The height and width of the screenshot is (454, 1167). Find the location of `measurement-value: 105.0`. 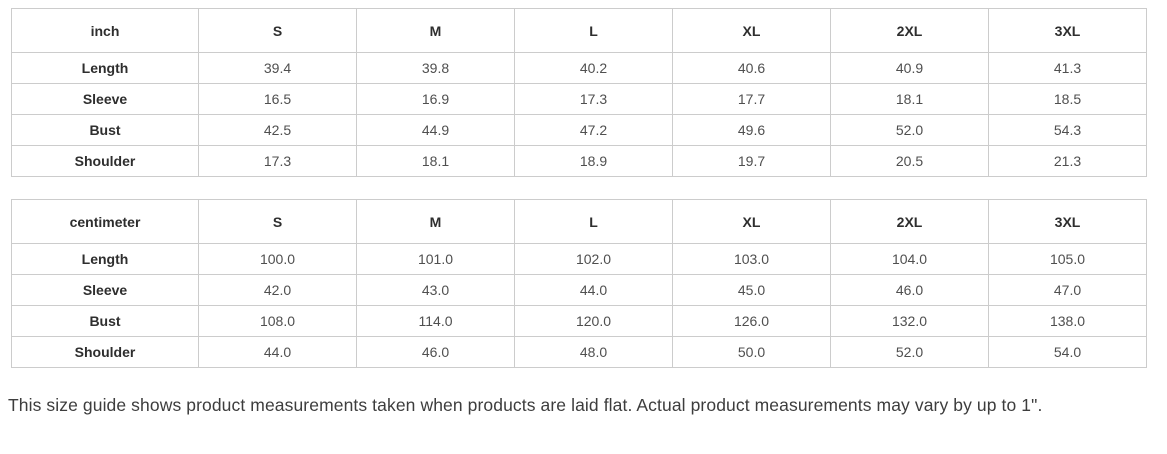

measurement-value: 105.0 is located at coordinates (1067, 259).